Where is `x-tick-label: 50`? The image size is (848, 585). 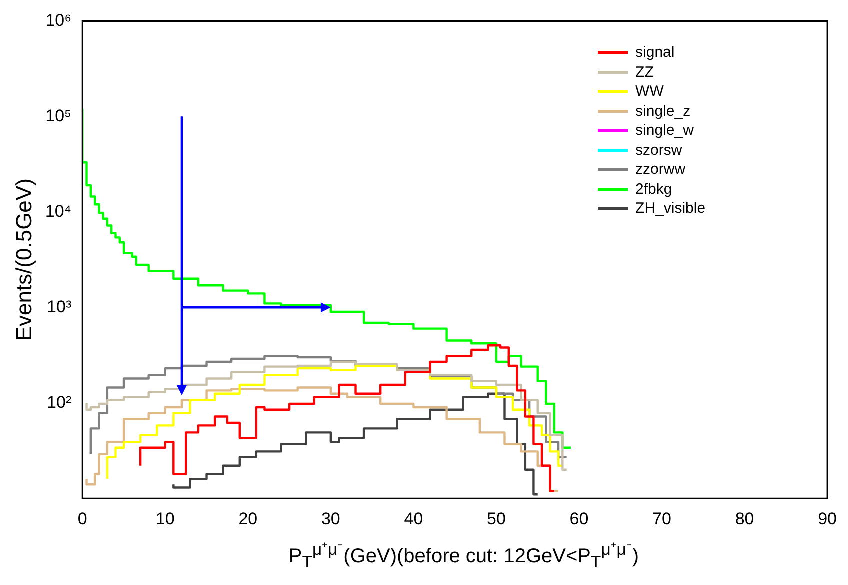 x-tick-label: 50 is located at coordinates (496, 518).